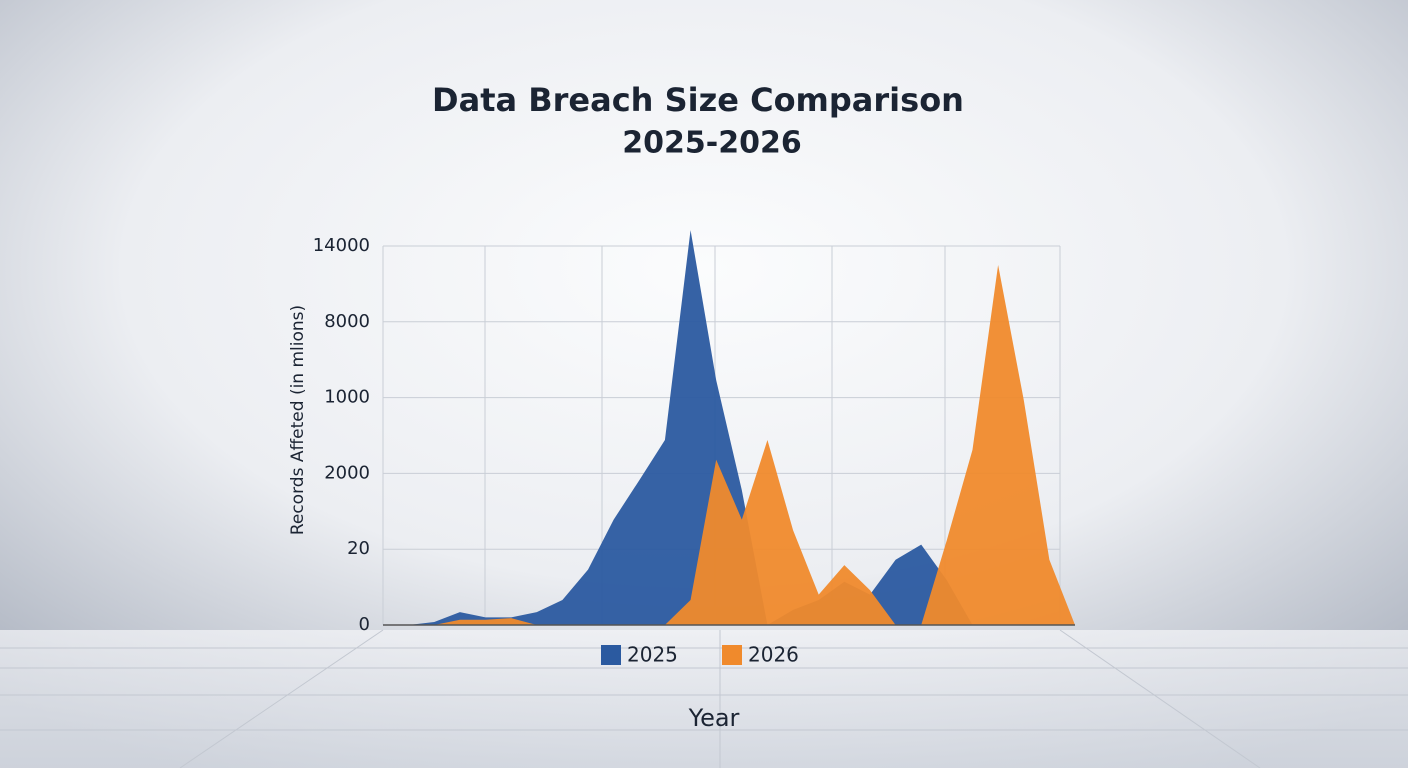 The height and width of the screenshot is (768, 1408). Describe the element at coordinates (364, 624) in the screenshot. I see `y-tick-label: 0` at that location.